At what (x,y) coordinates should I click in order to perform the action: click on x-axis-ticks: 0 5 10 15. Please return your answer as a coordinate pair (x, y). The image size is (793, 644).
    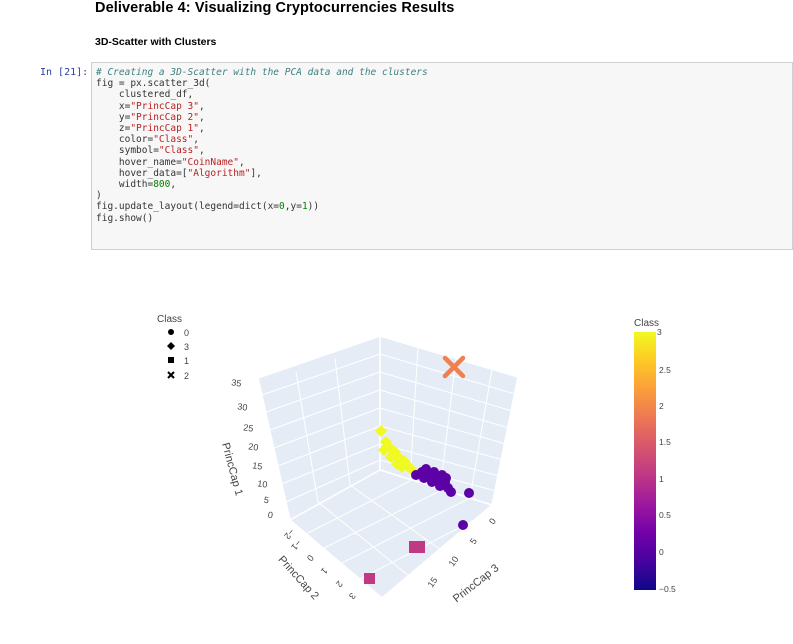
    Looking at the image, I should click on (462, 552).